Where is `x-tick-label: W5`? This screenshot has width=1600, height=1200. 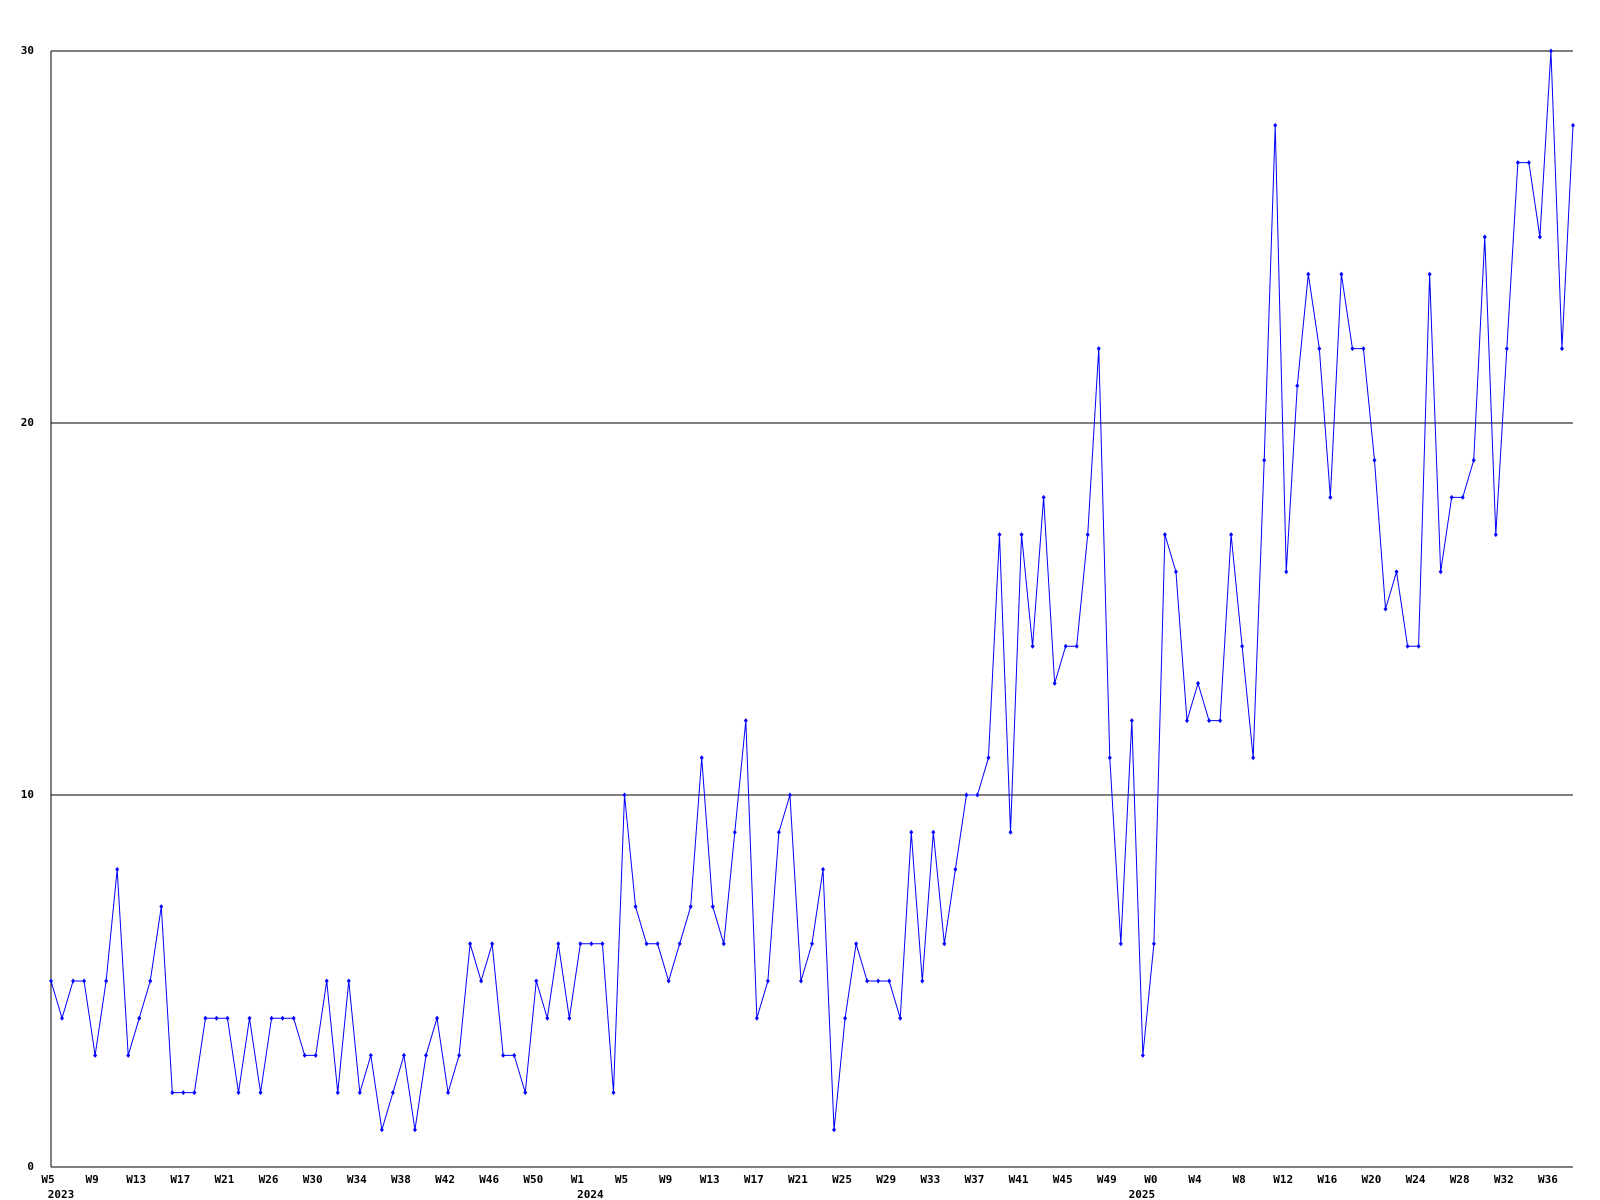
x-tick-label: W5 is located at coordinates (47, 1179).